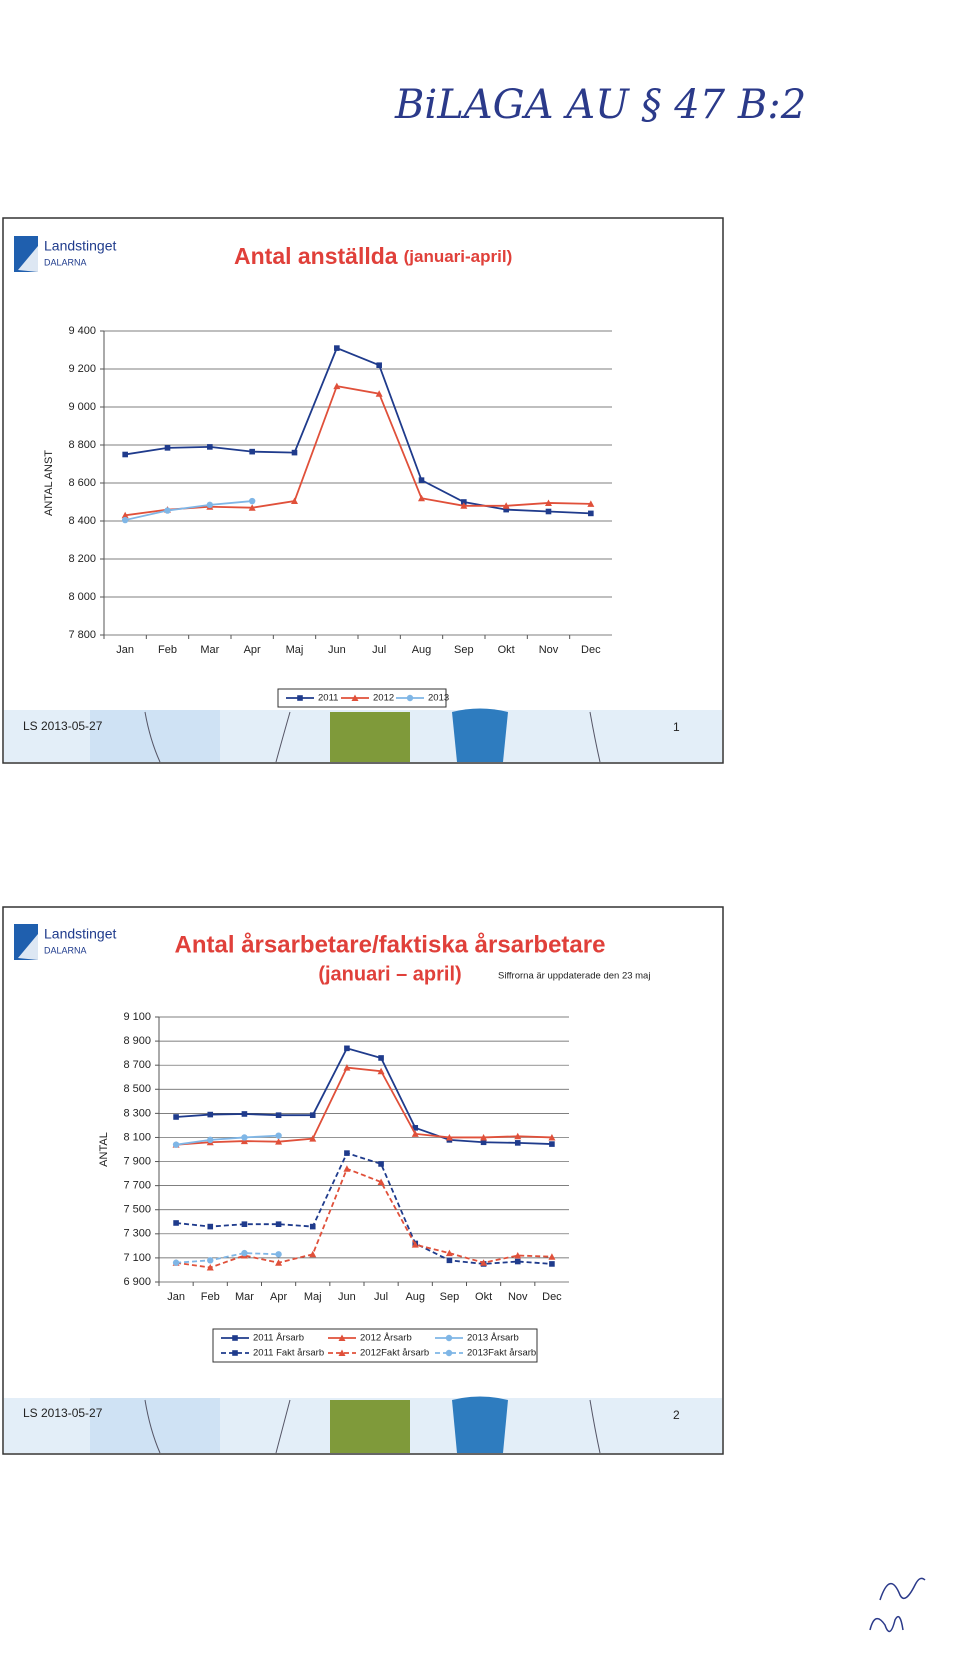  I want to click on title-sub: (januari-april), so click(458, 256).